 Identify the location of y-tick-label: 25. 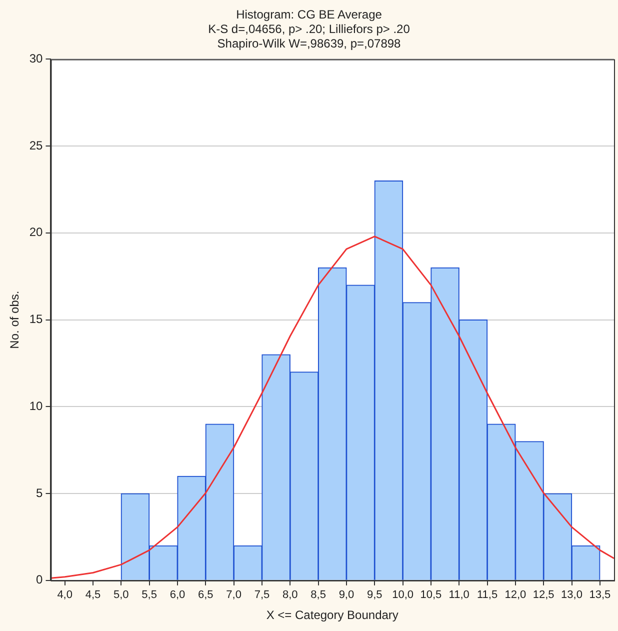
(36, 145).